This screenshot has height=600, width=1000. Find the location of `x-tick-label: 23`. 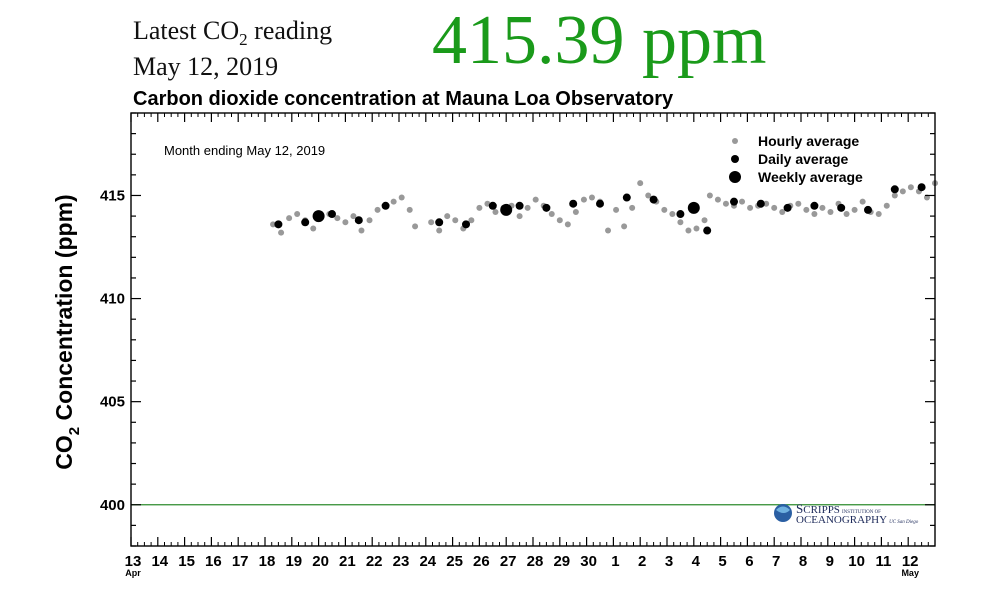

x-tick-label: 23 is located at coordinates (401, 561).